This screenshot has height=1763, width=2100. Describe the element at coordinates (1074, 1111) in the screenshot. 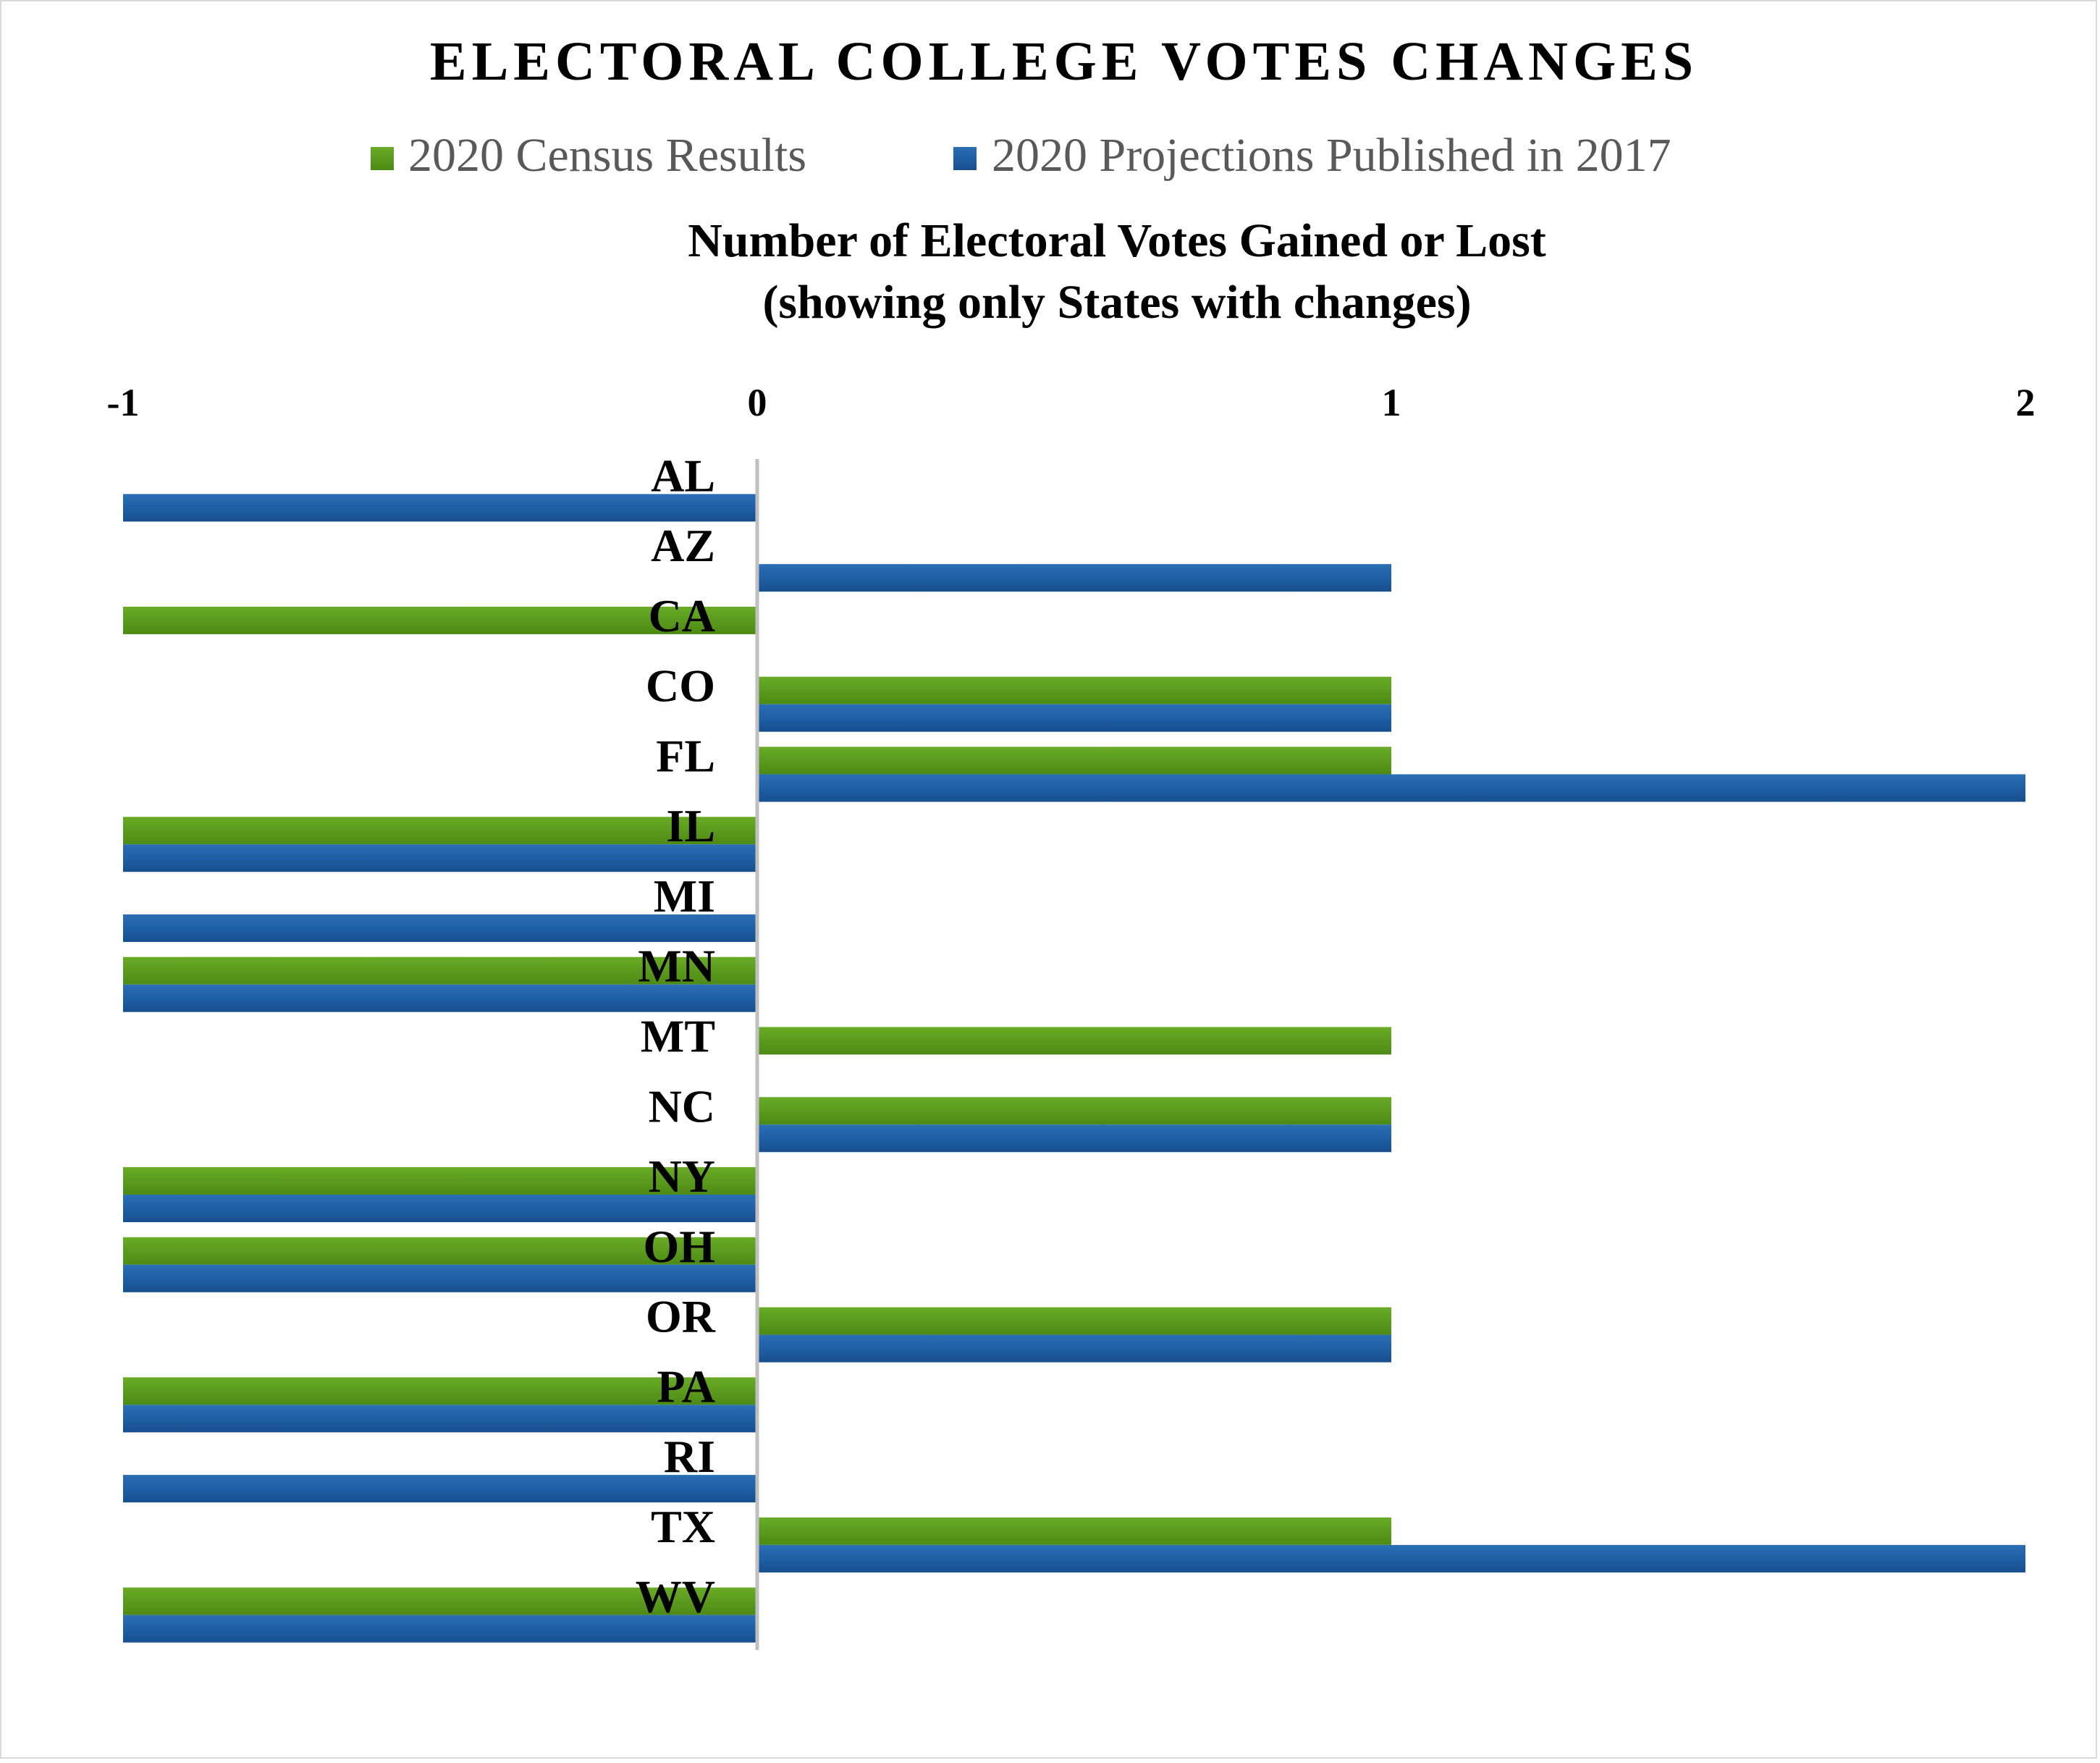

I see `bar-nc-census` at that location.